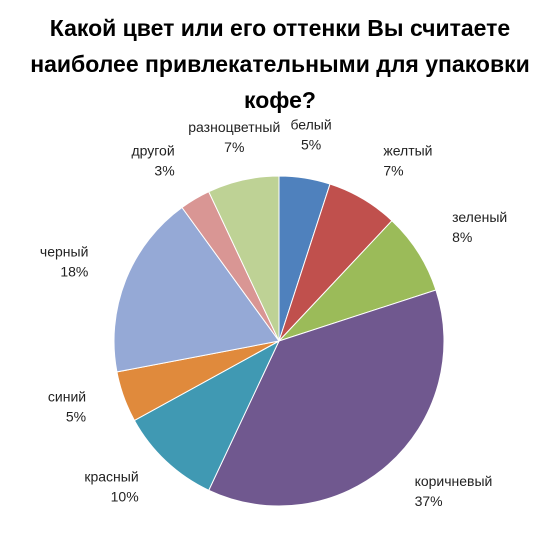 The height and width of the screenshot is (560, 560). Describe the element at coordinates (74, 272) in the screenshot. I see `slice-value-label: 18%` at that location.